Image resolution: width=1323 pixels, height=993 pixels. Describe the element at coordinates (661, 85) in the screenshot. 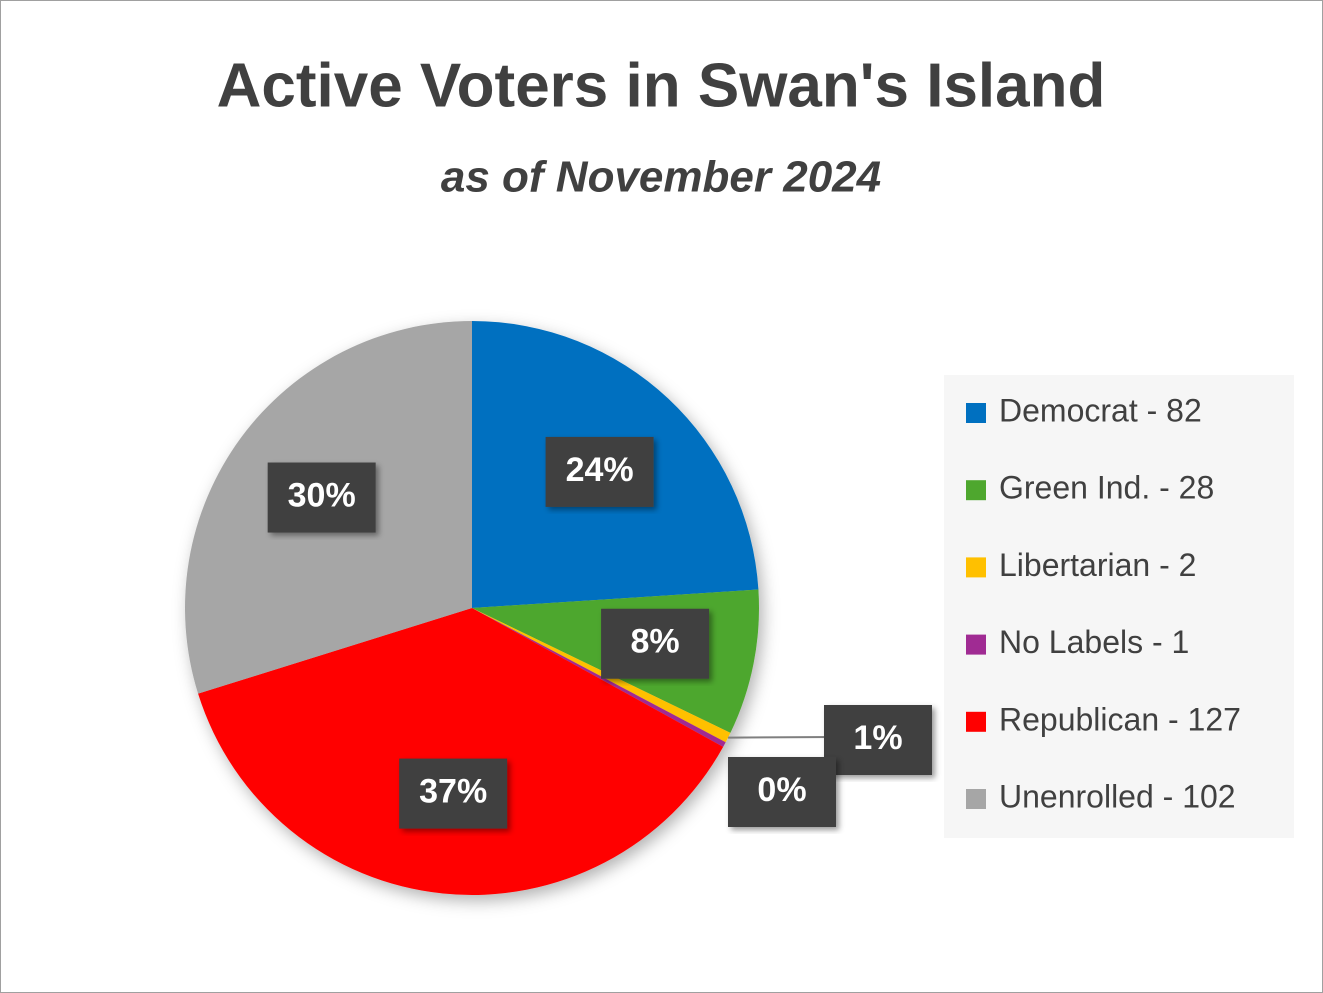

I see `chart-title: Active Voters in Swan's Island` at that location.